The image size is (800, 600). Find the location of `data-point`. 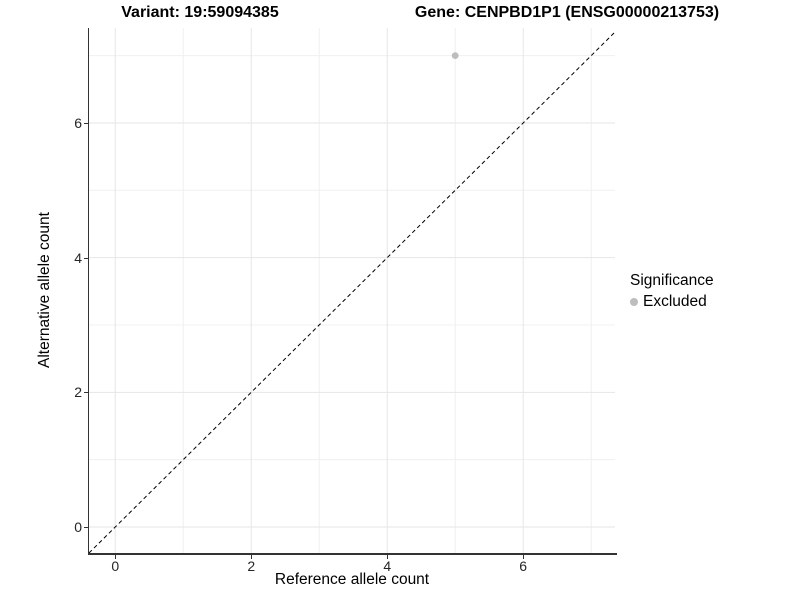

data-point is located at coordinates (455, 56).